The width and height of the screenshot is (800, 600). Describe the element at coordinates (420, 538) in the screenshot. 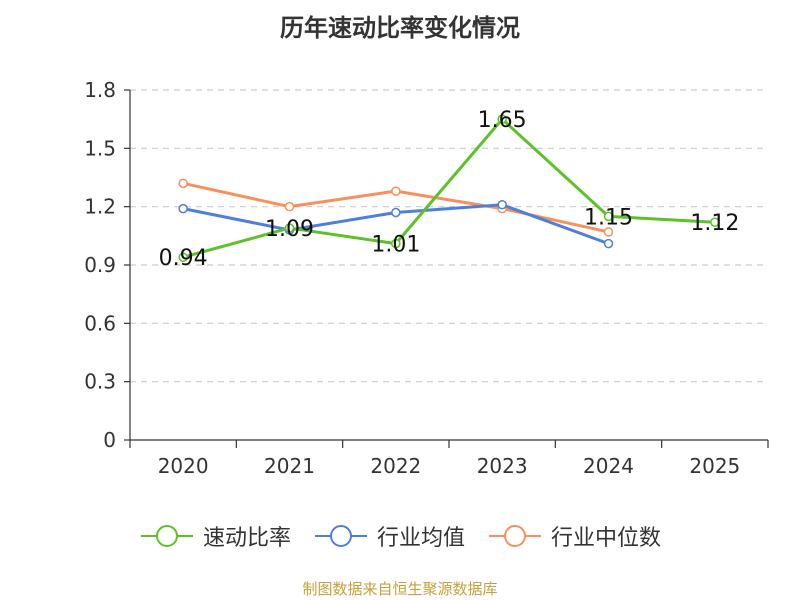

I see `legend-label: 行业均值` at that location.